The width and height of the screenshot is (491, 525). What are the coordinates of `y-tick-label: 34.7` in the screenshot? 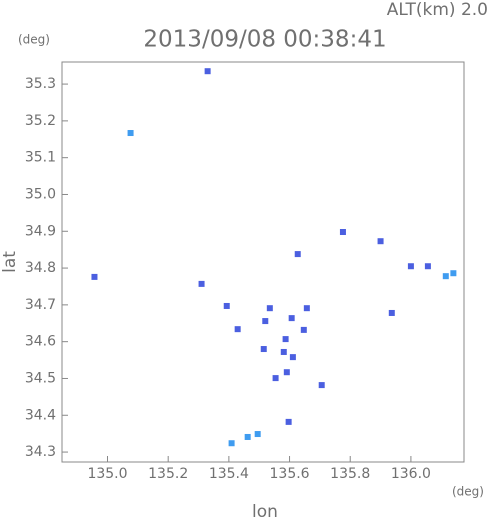 It's located at (40, 305).